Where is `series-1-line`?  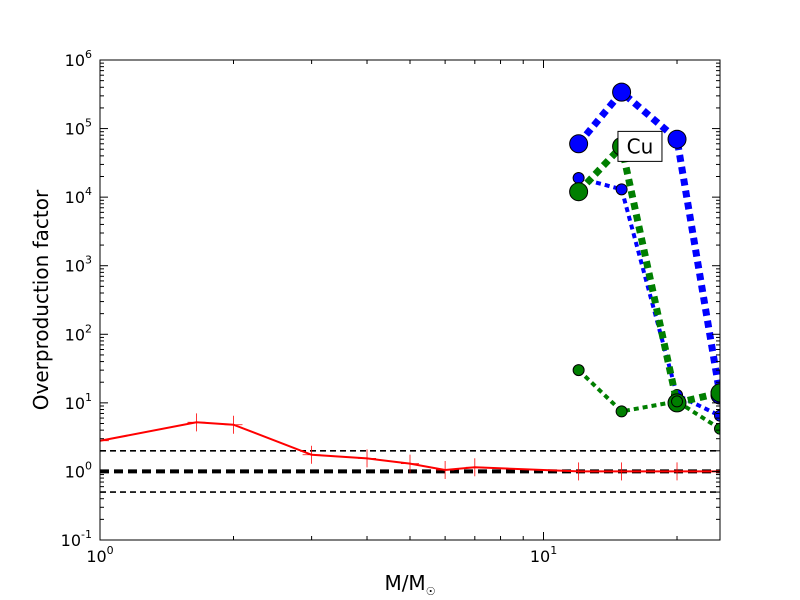 series-1-line is located at coordinates (647, 241).